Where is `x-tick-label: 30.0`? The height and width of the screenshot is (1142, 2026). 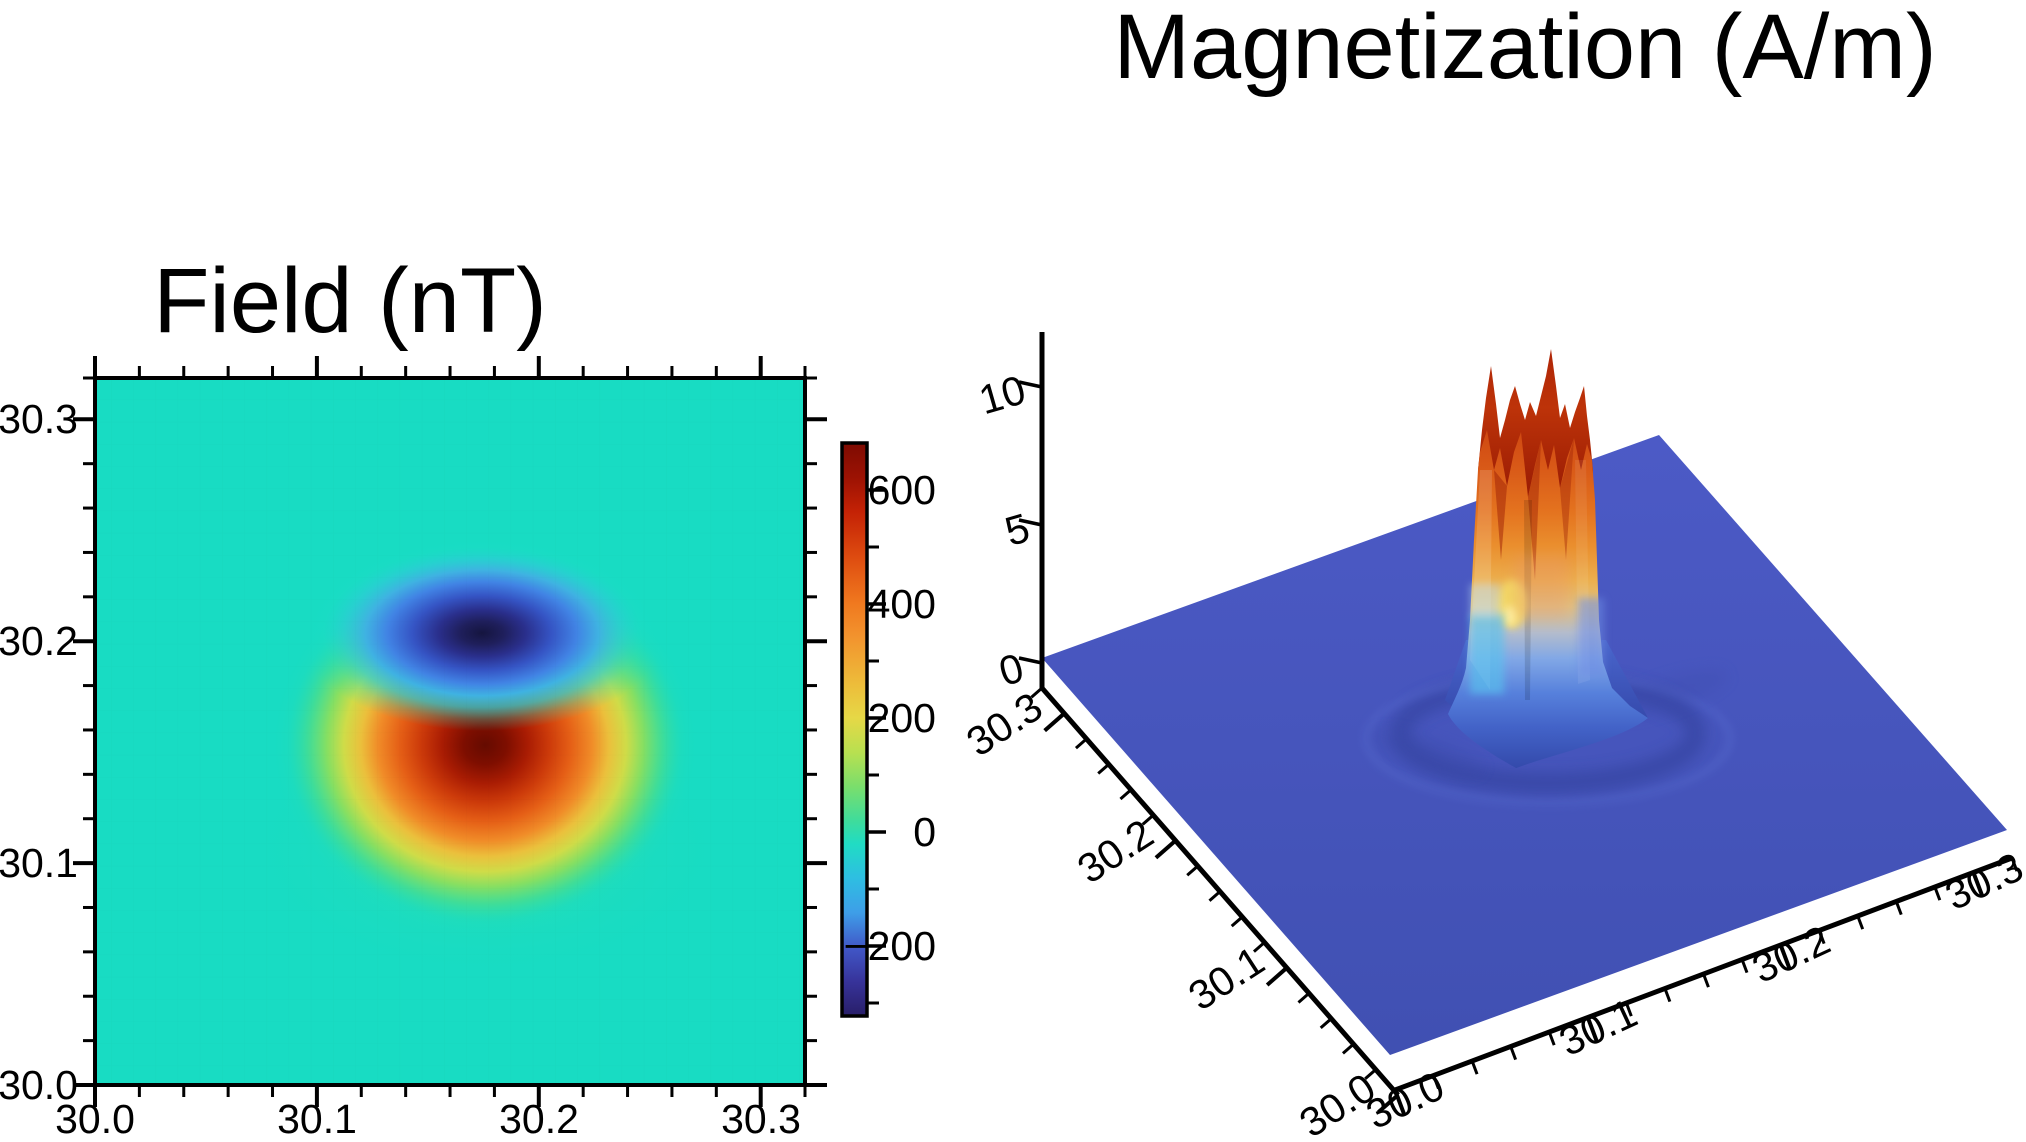 x-tick-label: 30.0 is located at coordinates (95, 1119).